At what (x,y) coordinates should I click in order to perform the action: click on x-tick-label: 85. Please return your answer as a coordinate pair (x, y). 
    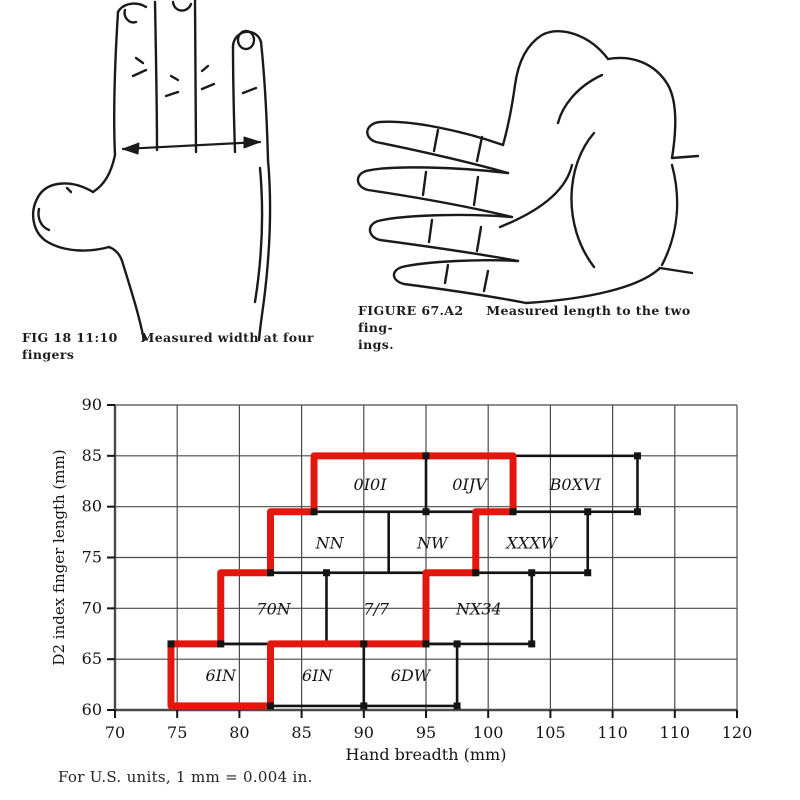
    Looking at the image, I should click on (301, 732).